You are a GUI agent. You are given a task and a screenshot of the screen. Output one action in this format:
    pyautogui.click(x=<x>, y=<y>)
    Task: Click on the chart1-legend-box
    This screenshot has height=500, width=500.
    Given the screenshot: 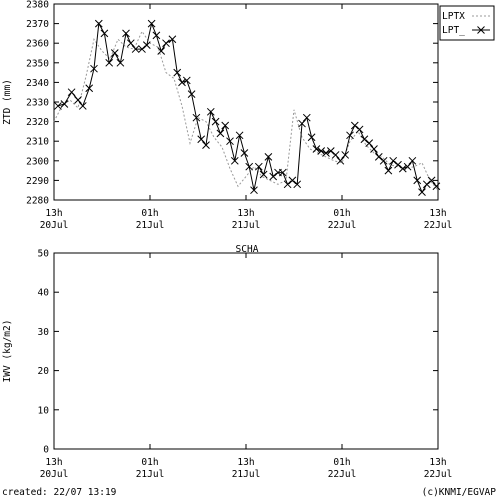 What is the action you would take?
    pyautogui.click(x=467, y=23)
    